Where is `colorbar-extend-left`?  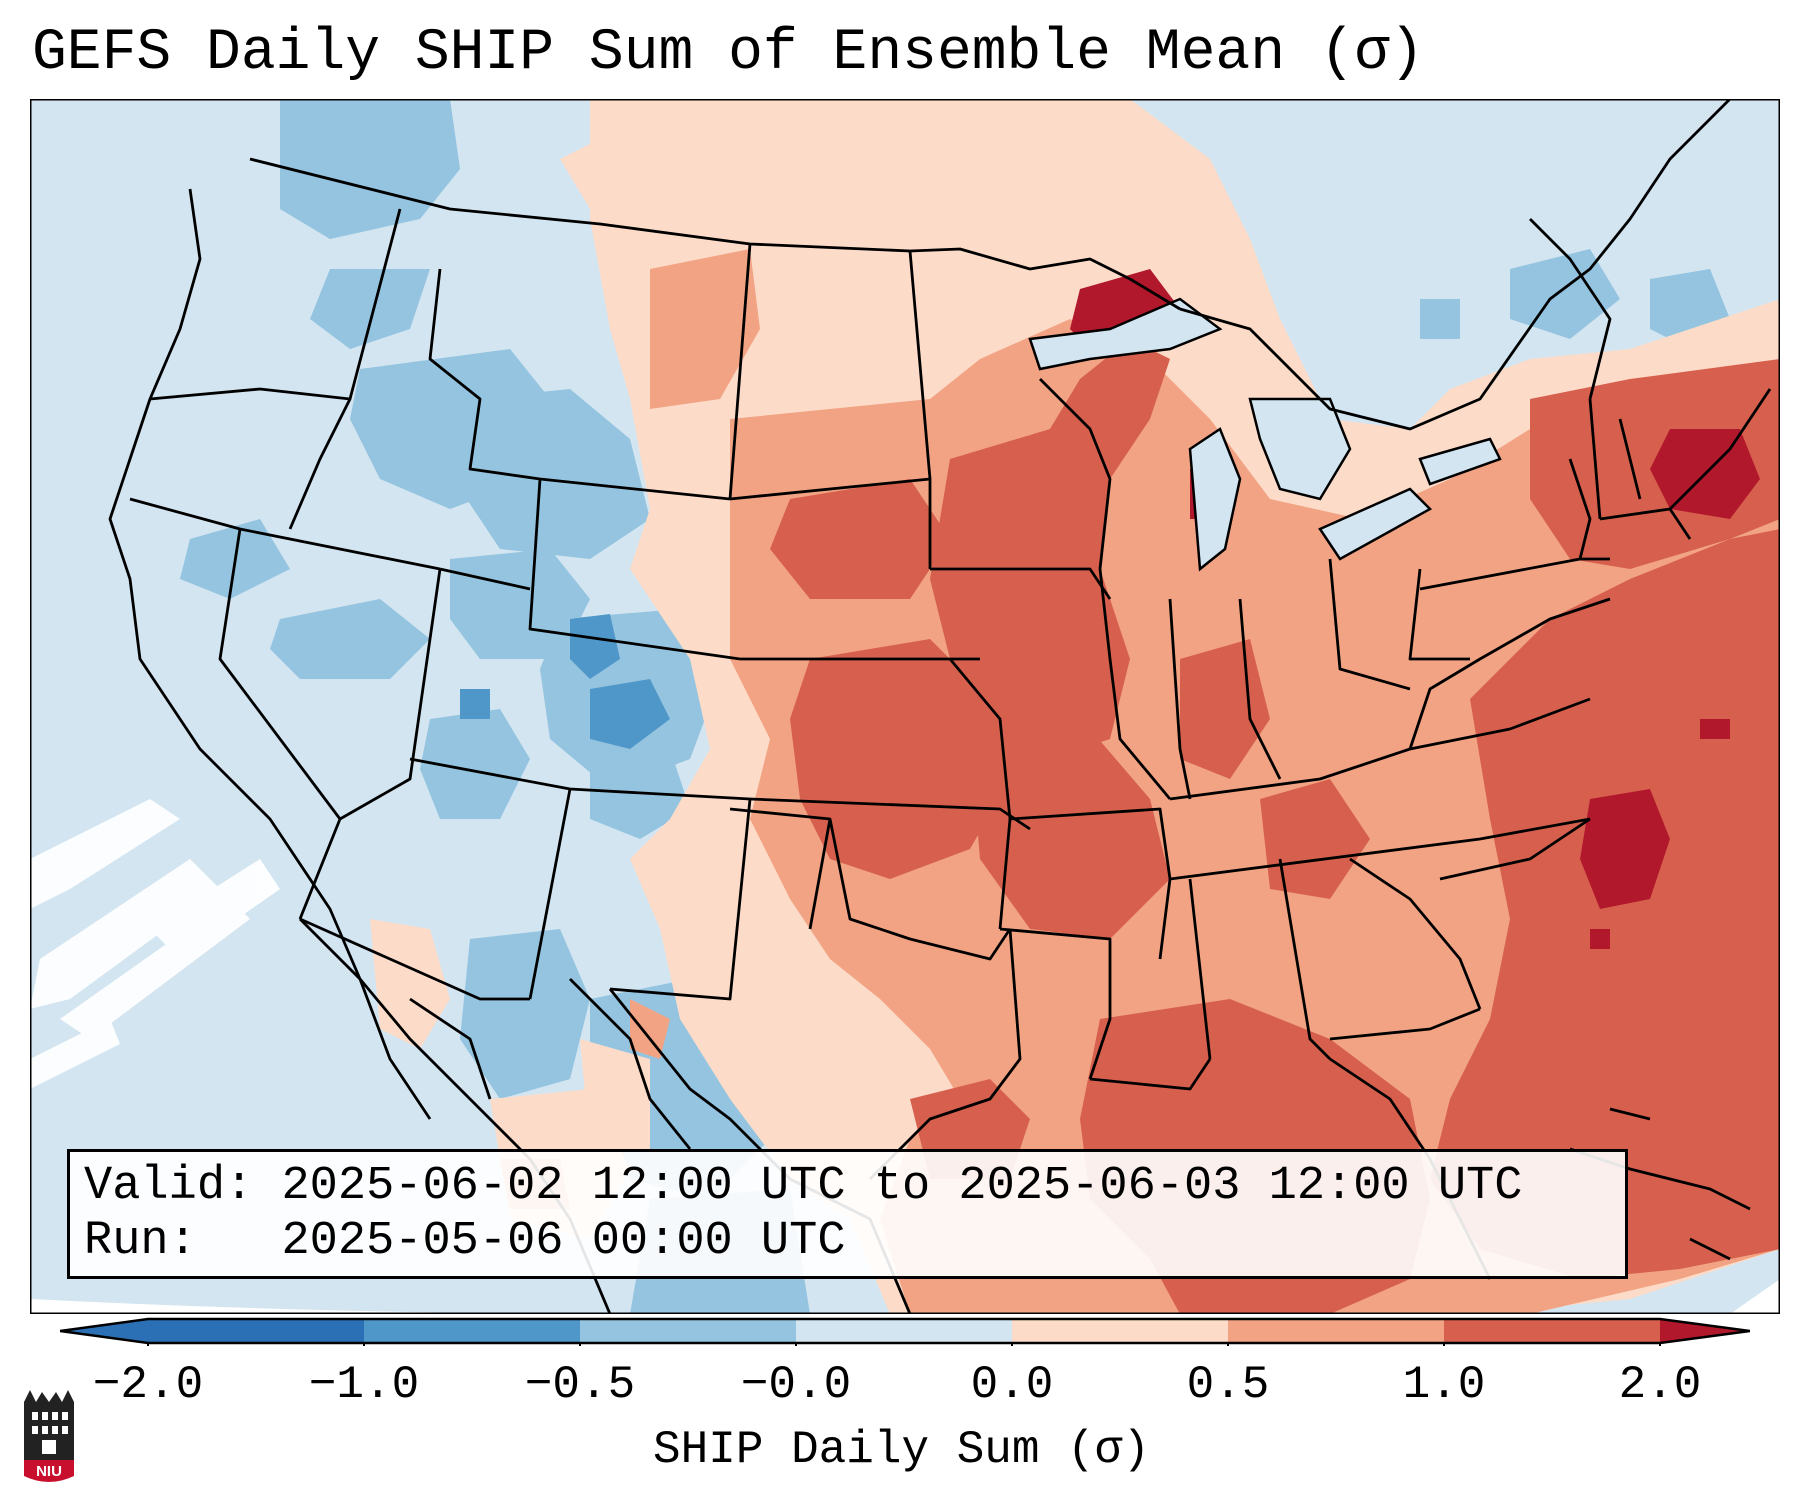
colorbar-extend-left is located at coordinates (104, 1331).